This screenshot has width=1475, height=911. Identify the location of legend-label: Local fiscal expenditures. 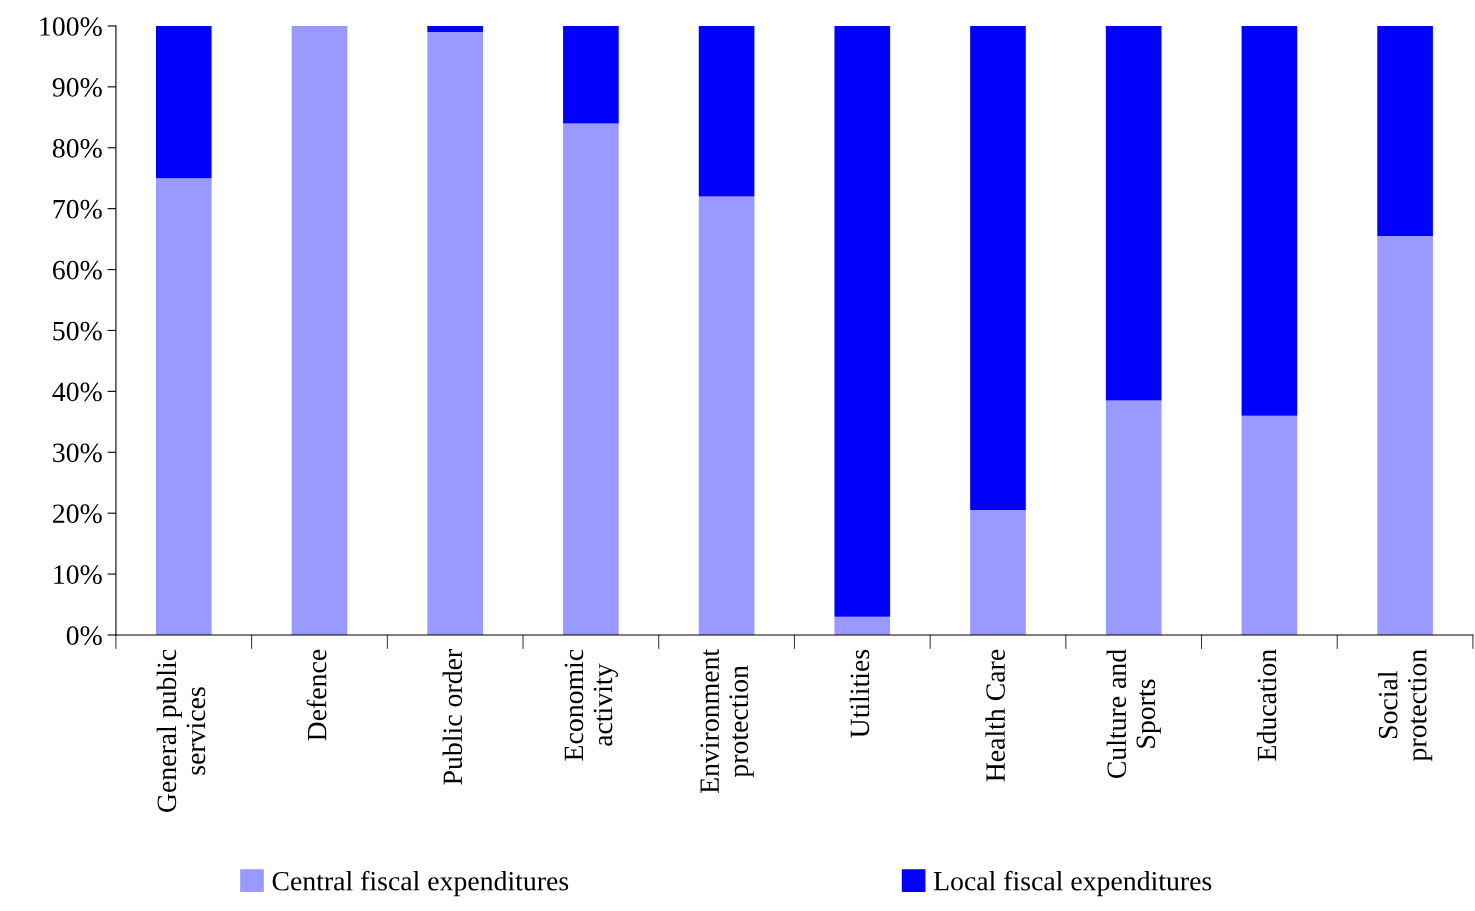
(1072, 883).